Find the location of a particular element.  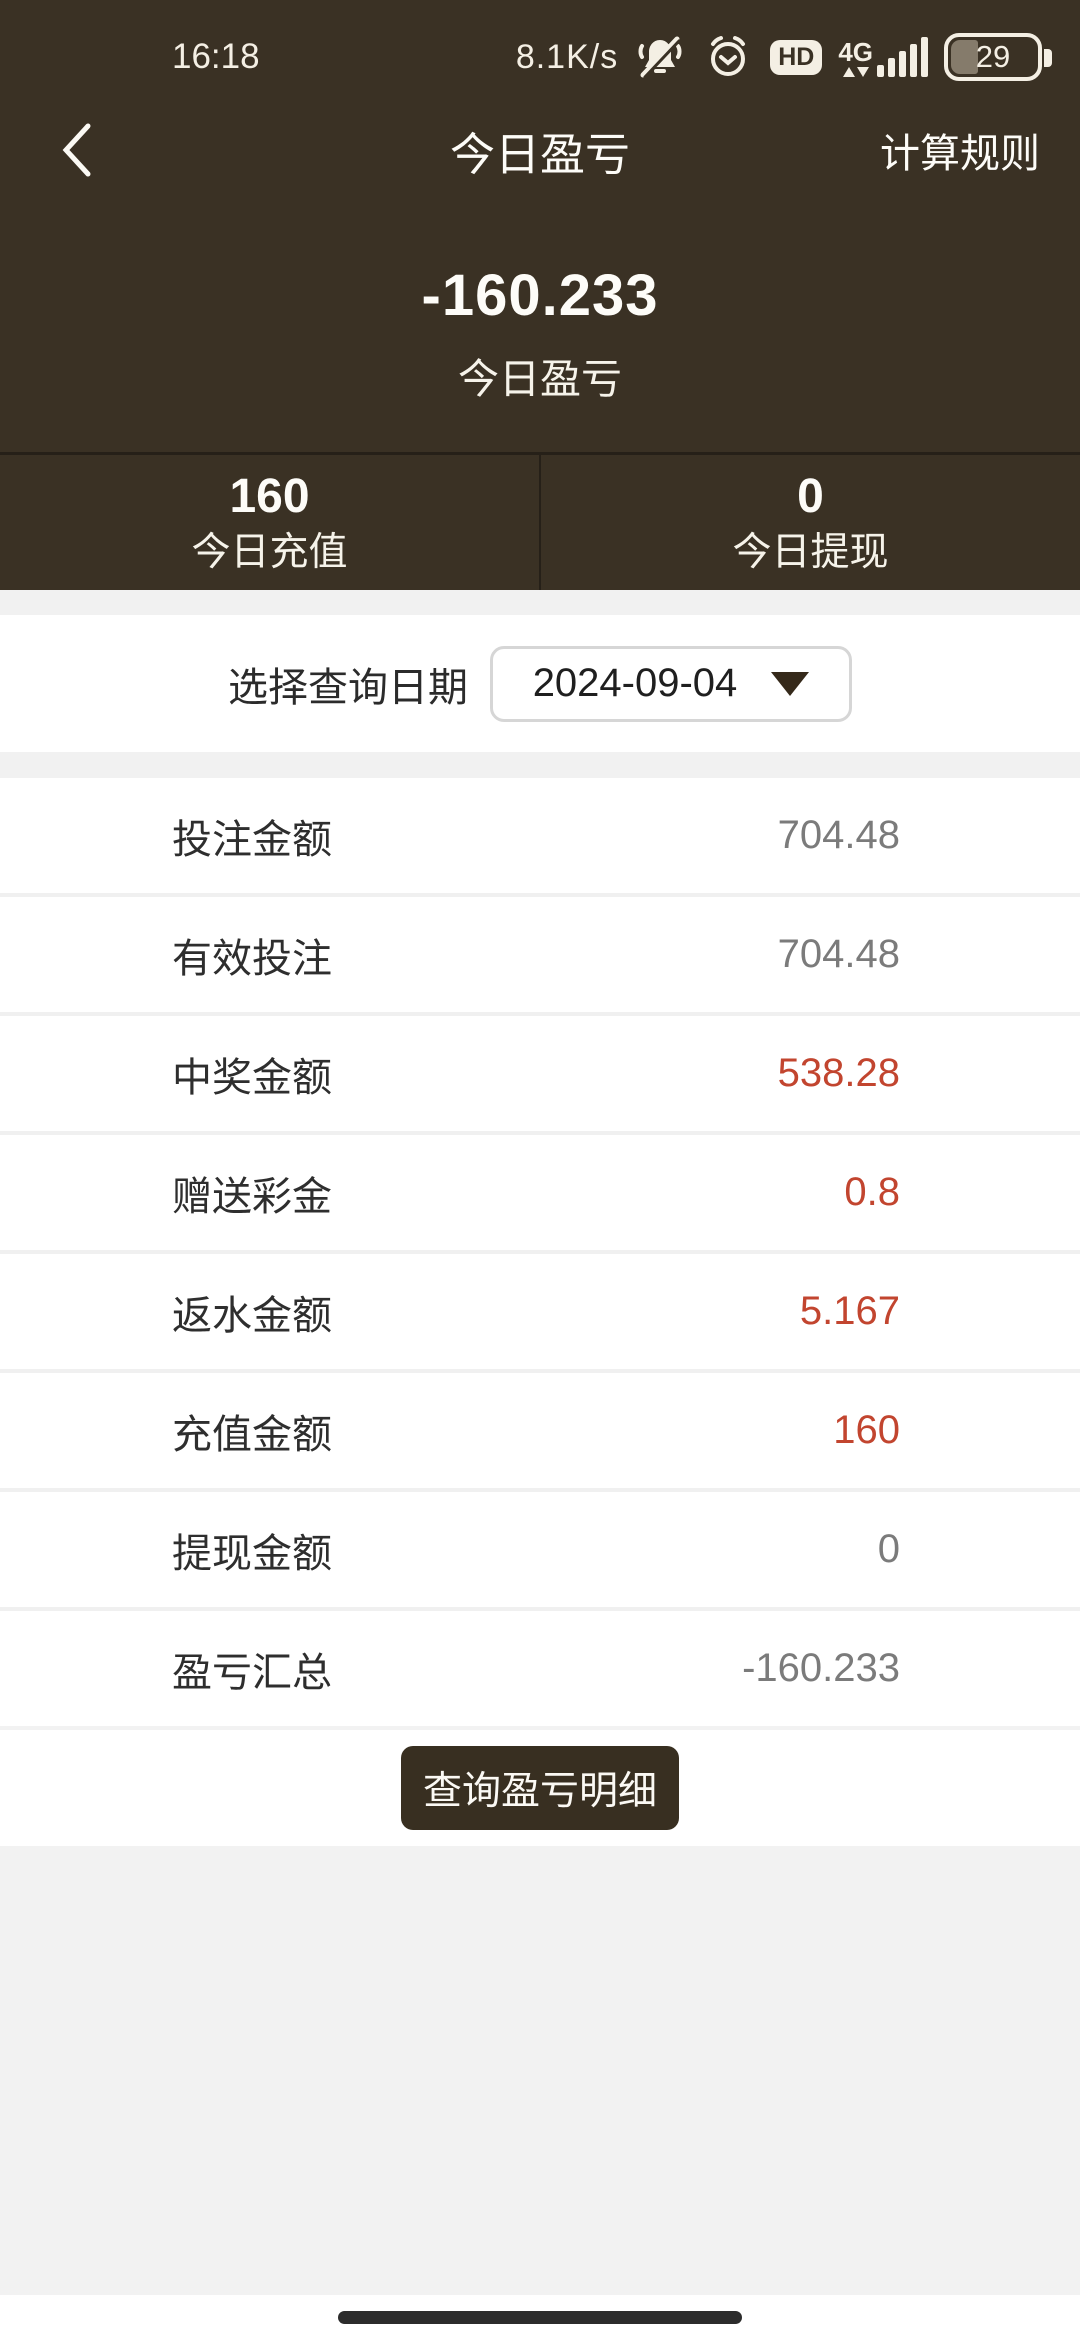

date-picker-row: 选择查询日期 2024-09-04 is located at coordinates (540, 683).